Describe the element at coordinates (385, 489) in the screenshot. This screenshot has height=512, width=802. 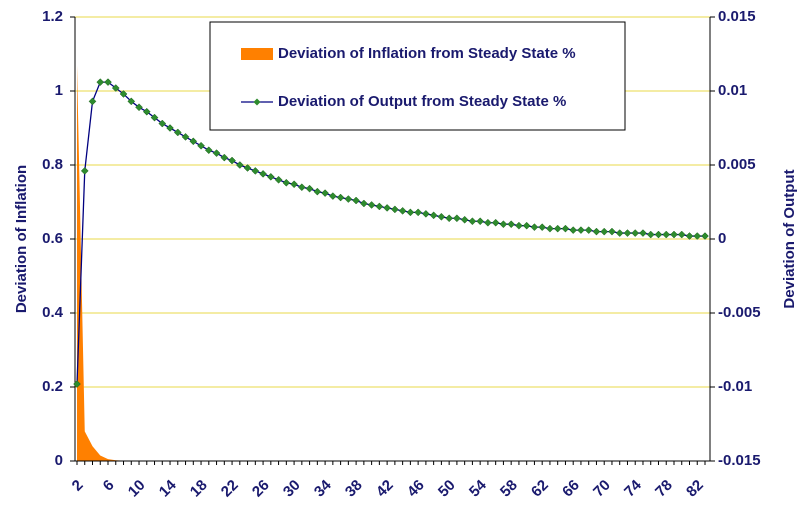
I see `x-tick-label: 42` at that location.